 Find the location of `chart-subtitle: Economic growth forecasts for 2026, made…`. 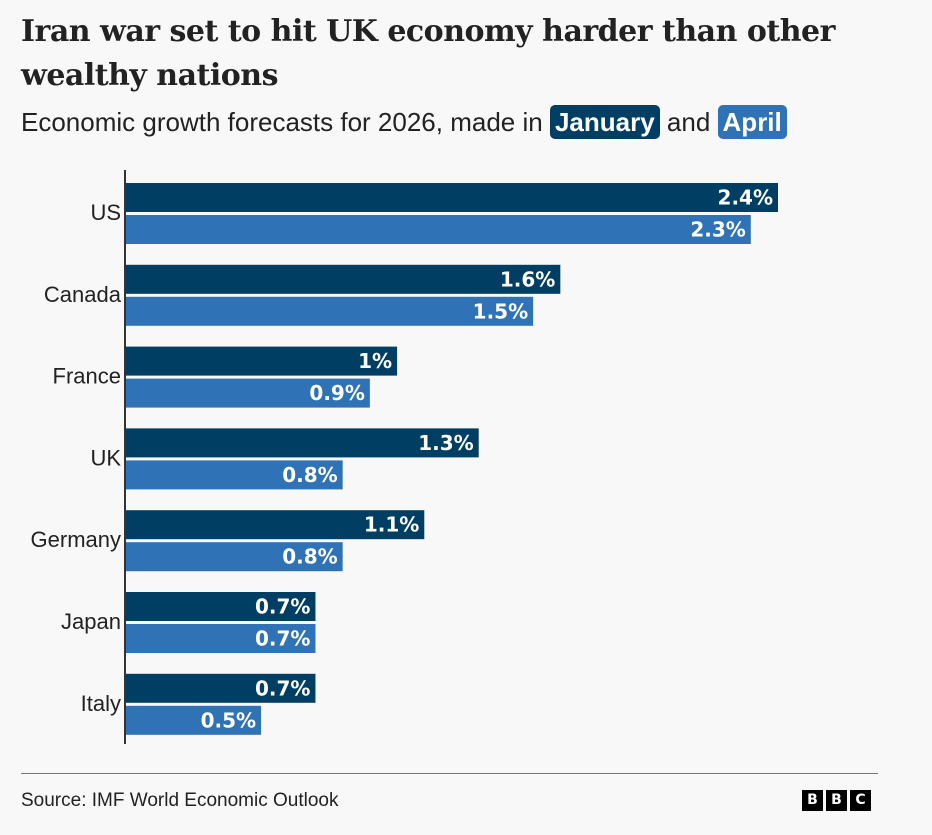

chart-subtitle: Economic growth forecasts for 2026, made… is located at coordinates (404, 122).